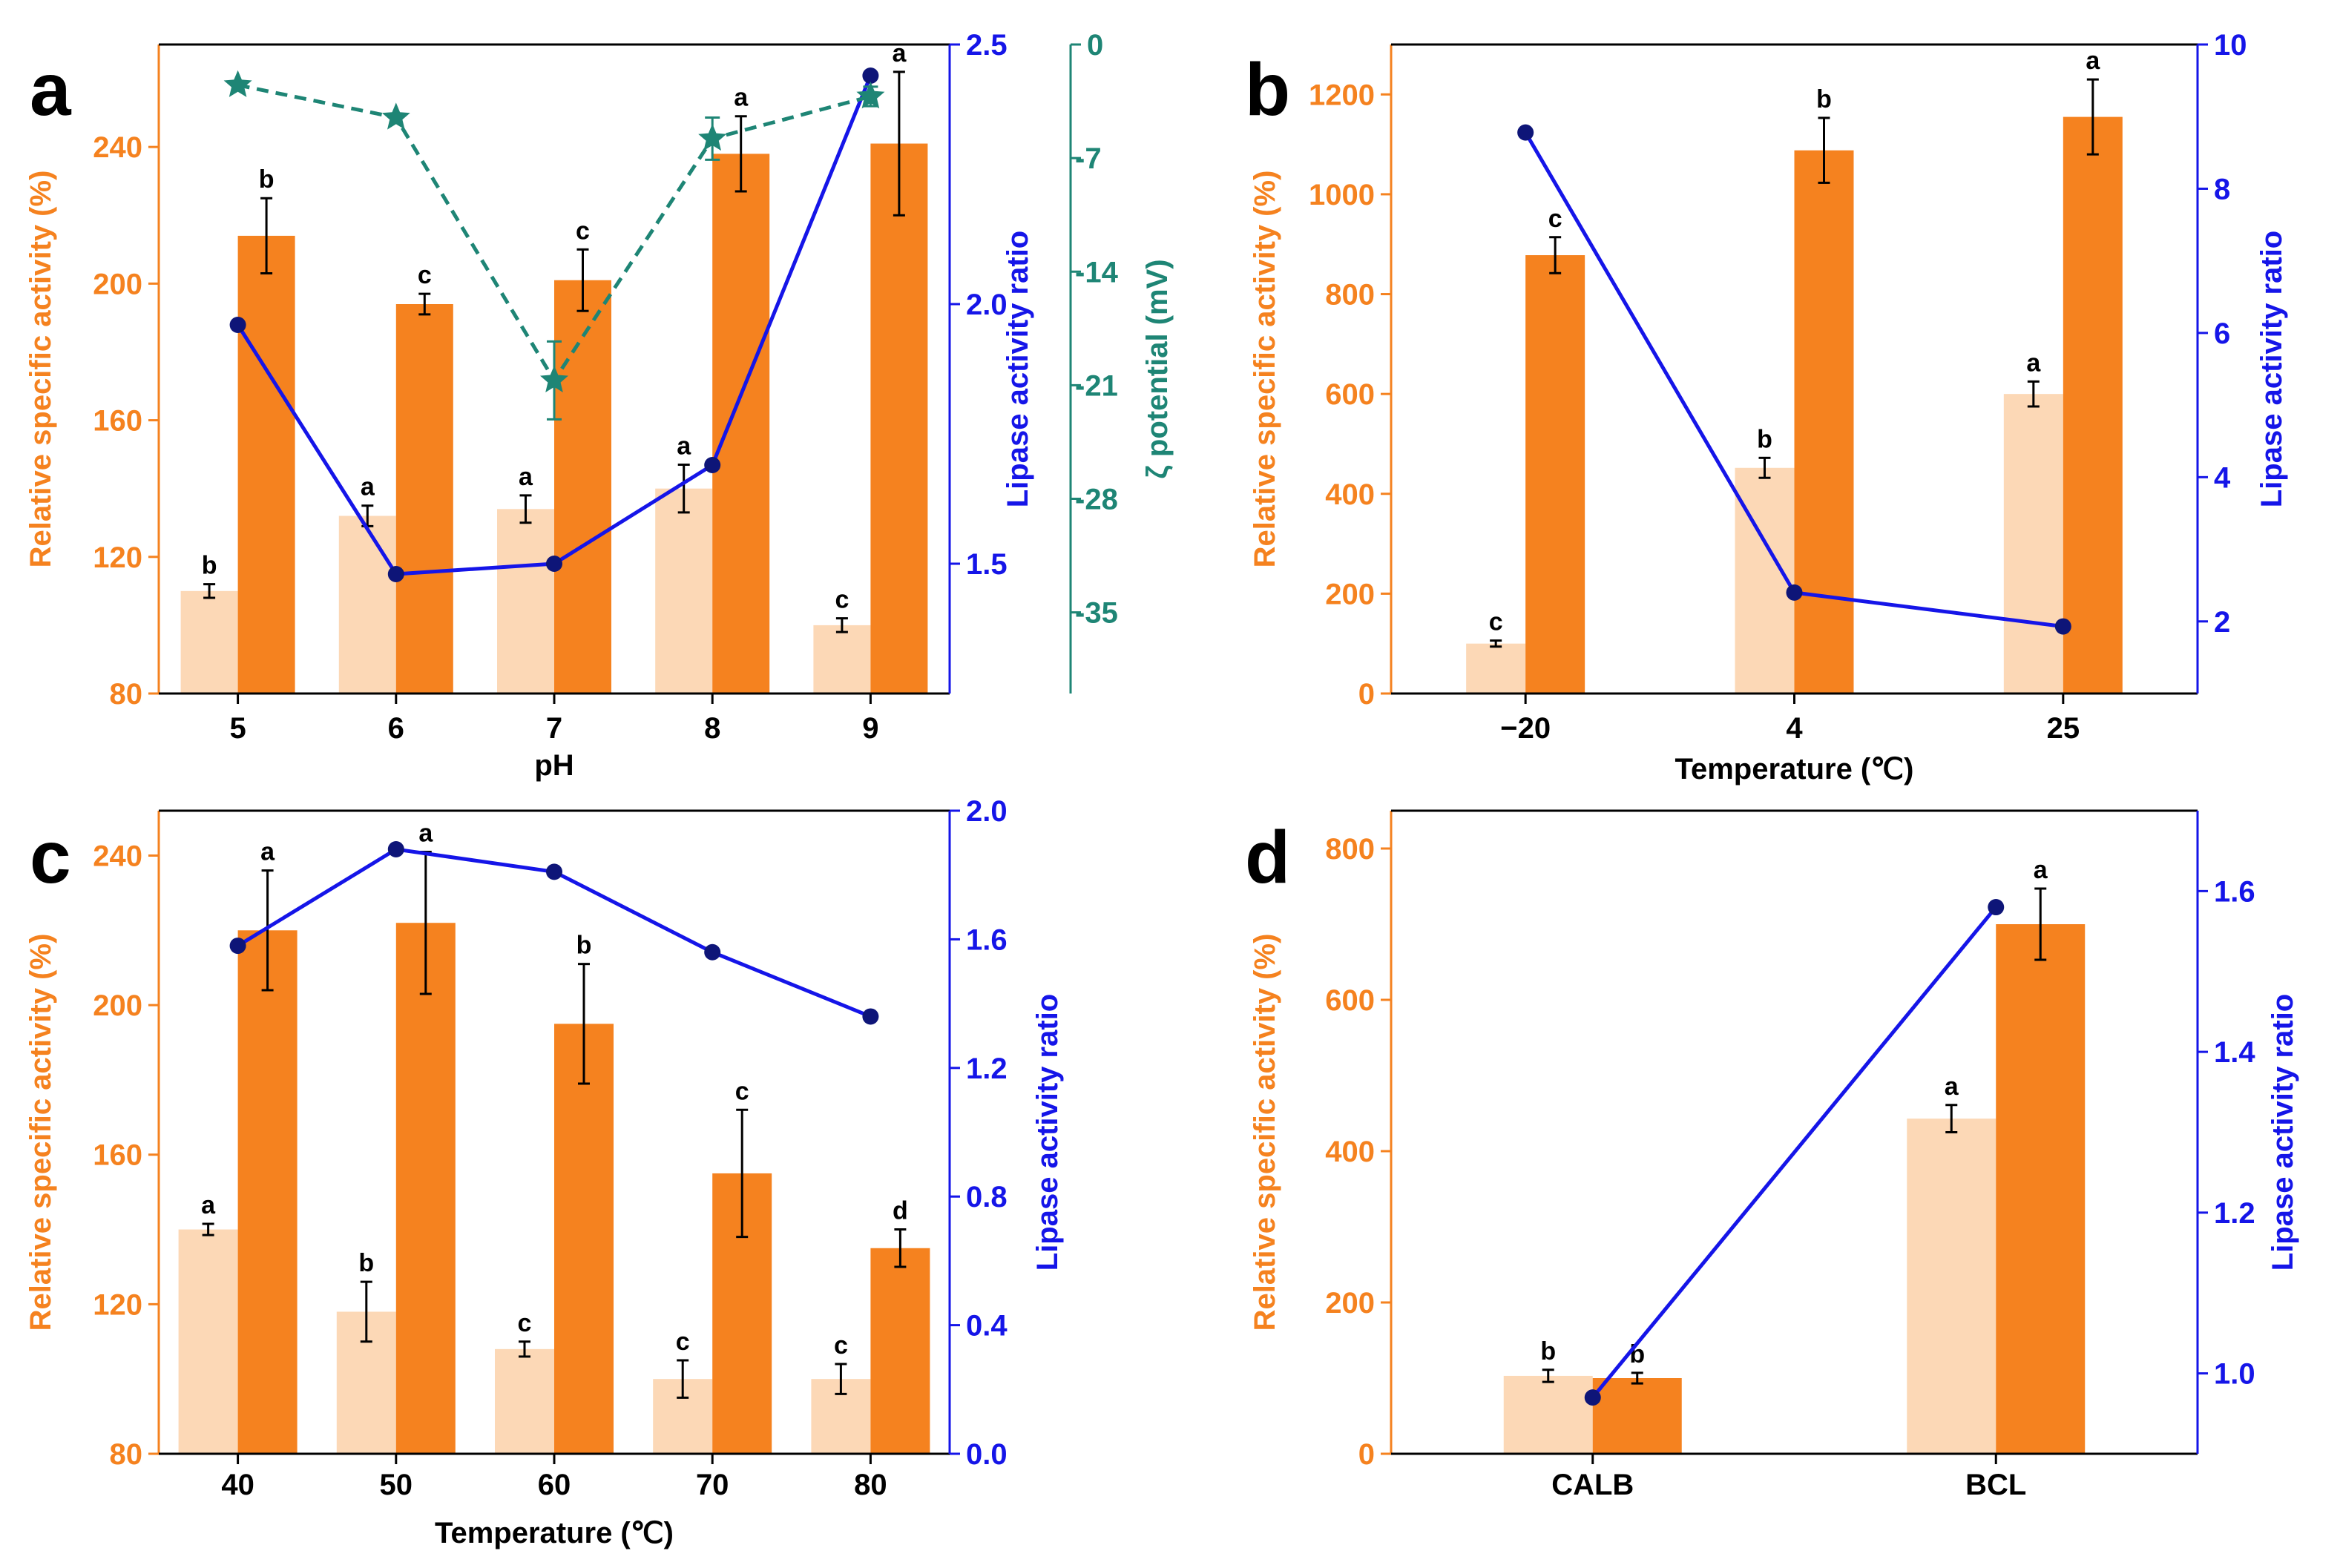 Image resolution: width=2340 pixels, height=1568 pixels. I want to click on y2-tick-label: 1.2, so click(987, 1069).